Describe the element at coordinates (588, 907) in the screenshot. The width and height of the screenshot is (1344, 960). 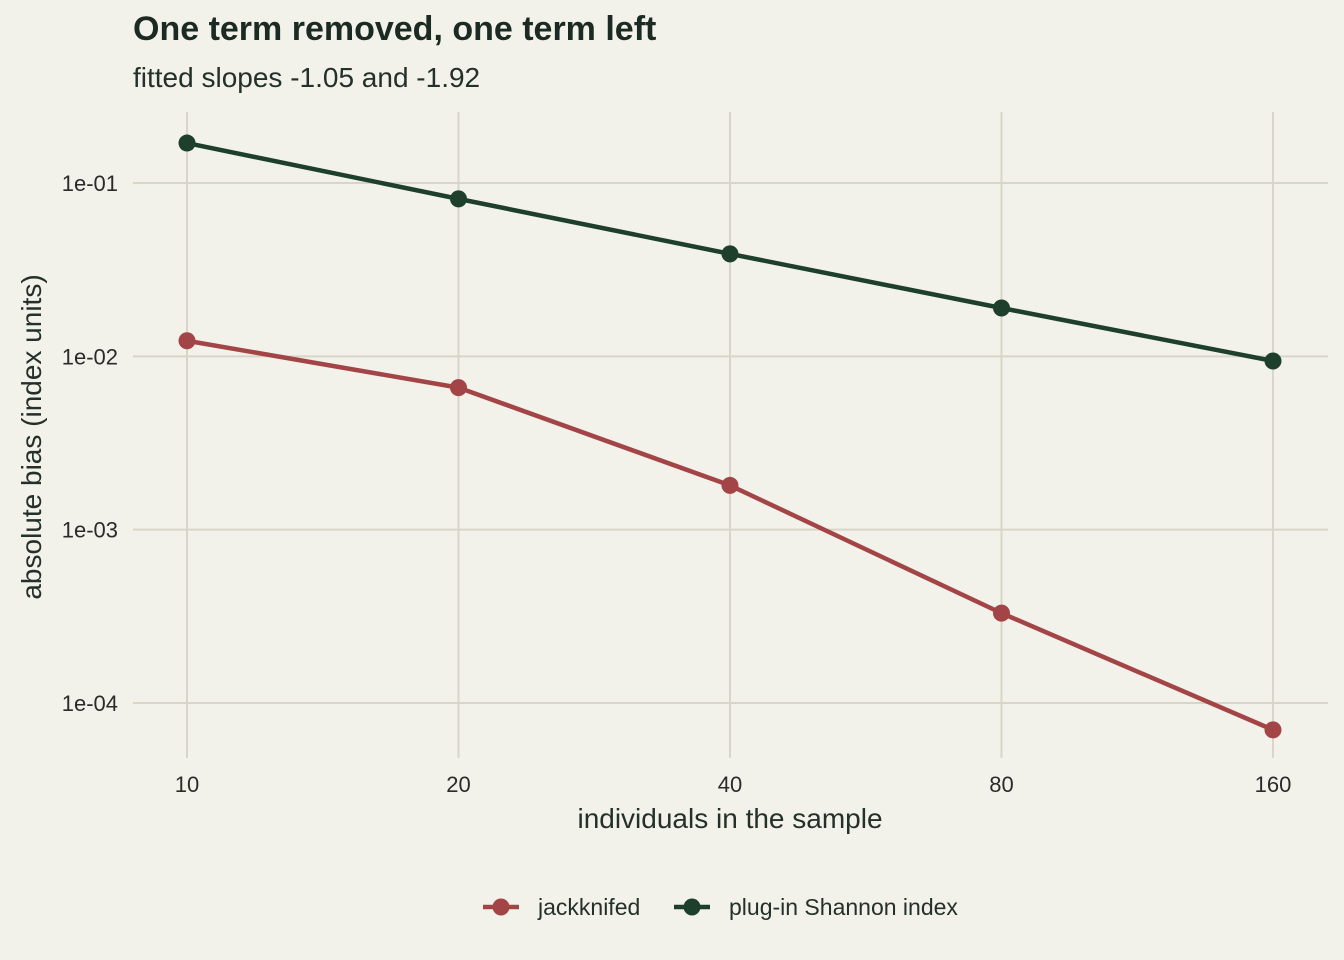
I see `legend-label: jackknifed` at that location.